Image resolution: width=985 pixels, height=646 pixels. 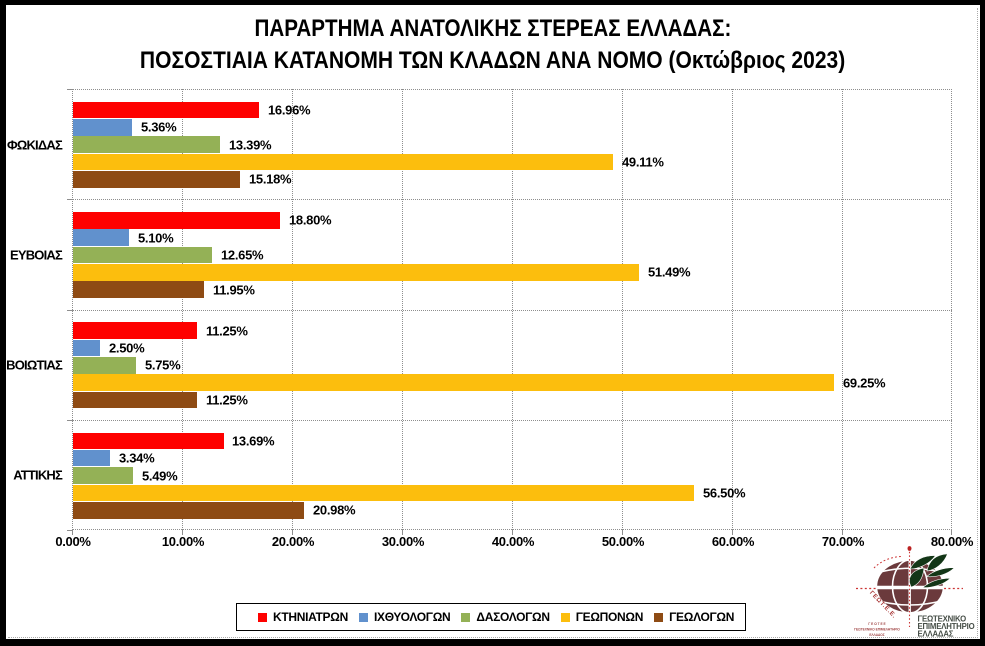 I want to click on svg-text: ΕΛΛΑΔΑΣ, so click(x=936, y=634).